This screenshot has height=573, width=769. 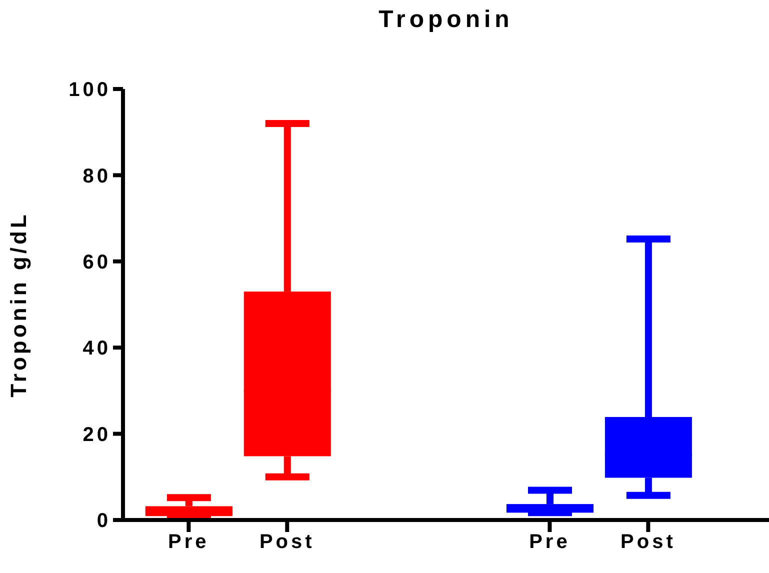 What do you see at coordinates (89, 90) in the screenshot?
I see `y-tick-label: 100` at bounding box center [89, 90].